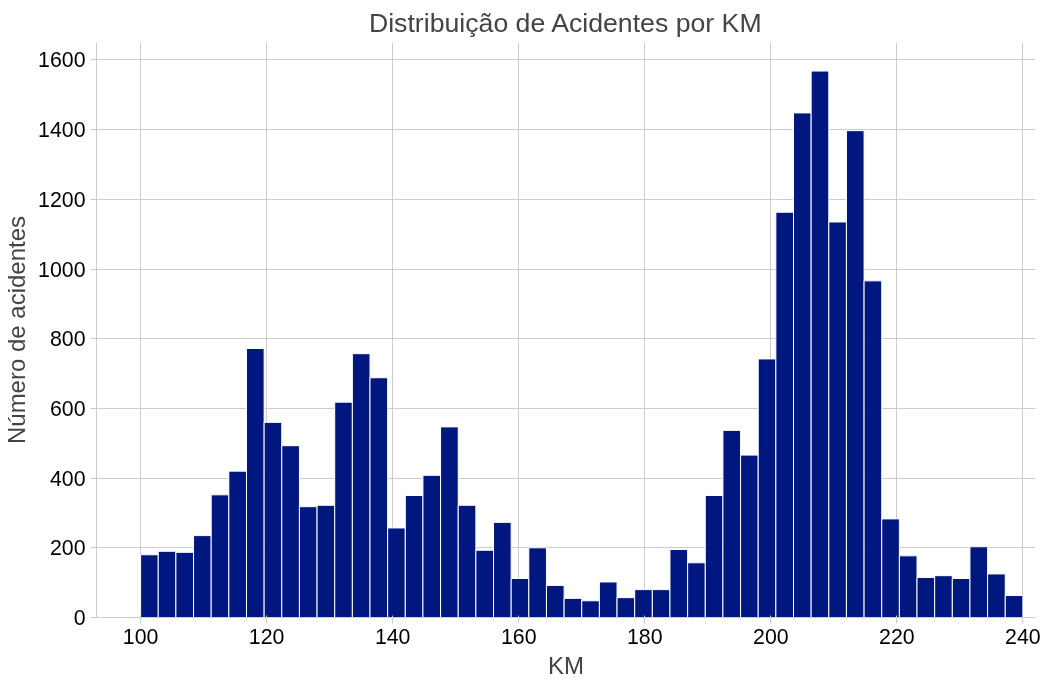 This screenshot has width=1060, height=681. What do you see at coordinates (67, 548) in the screenshot?
I see `y-tick-label: 200` at bounding box center [67, 548].